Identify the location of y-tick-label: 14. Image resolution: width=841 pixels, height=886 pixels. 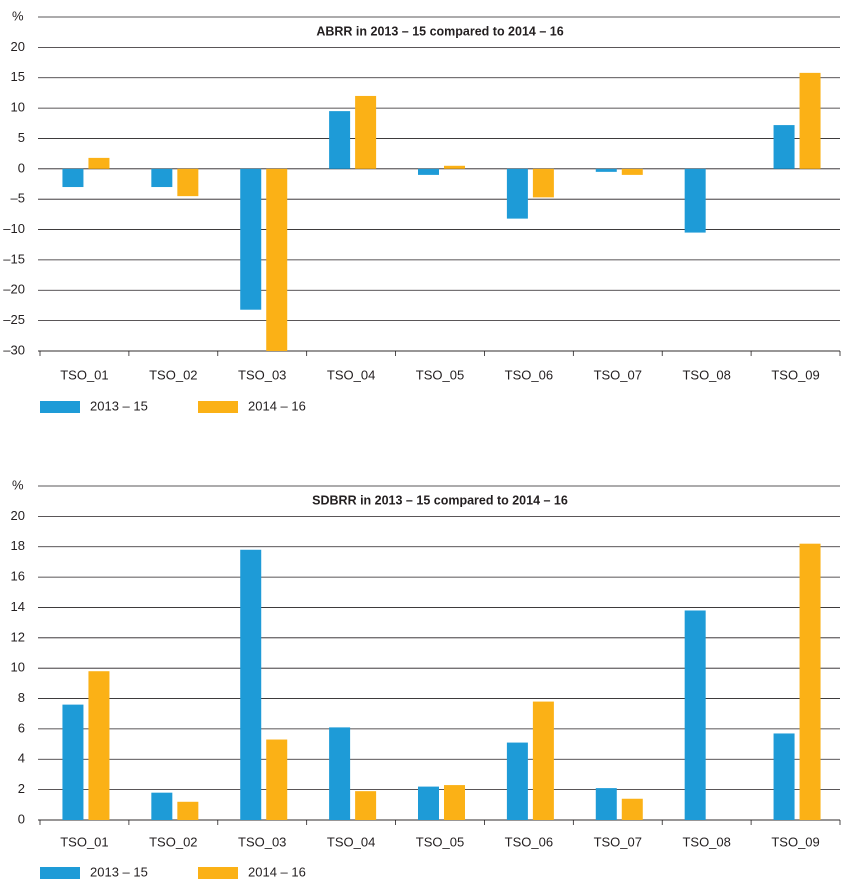
(18, 606).